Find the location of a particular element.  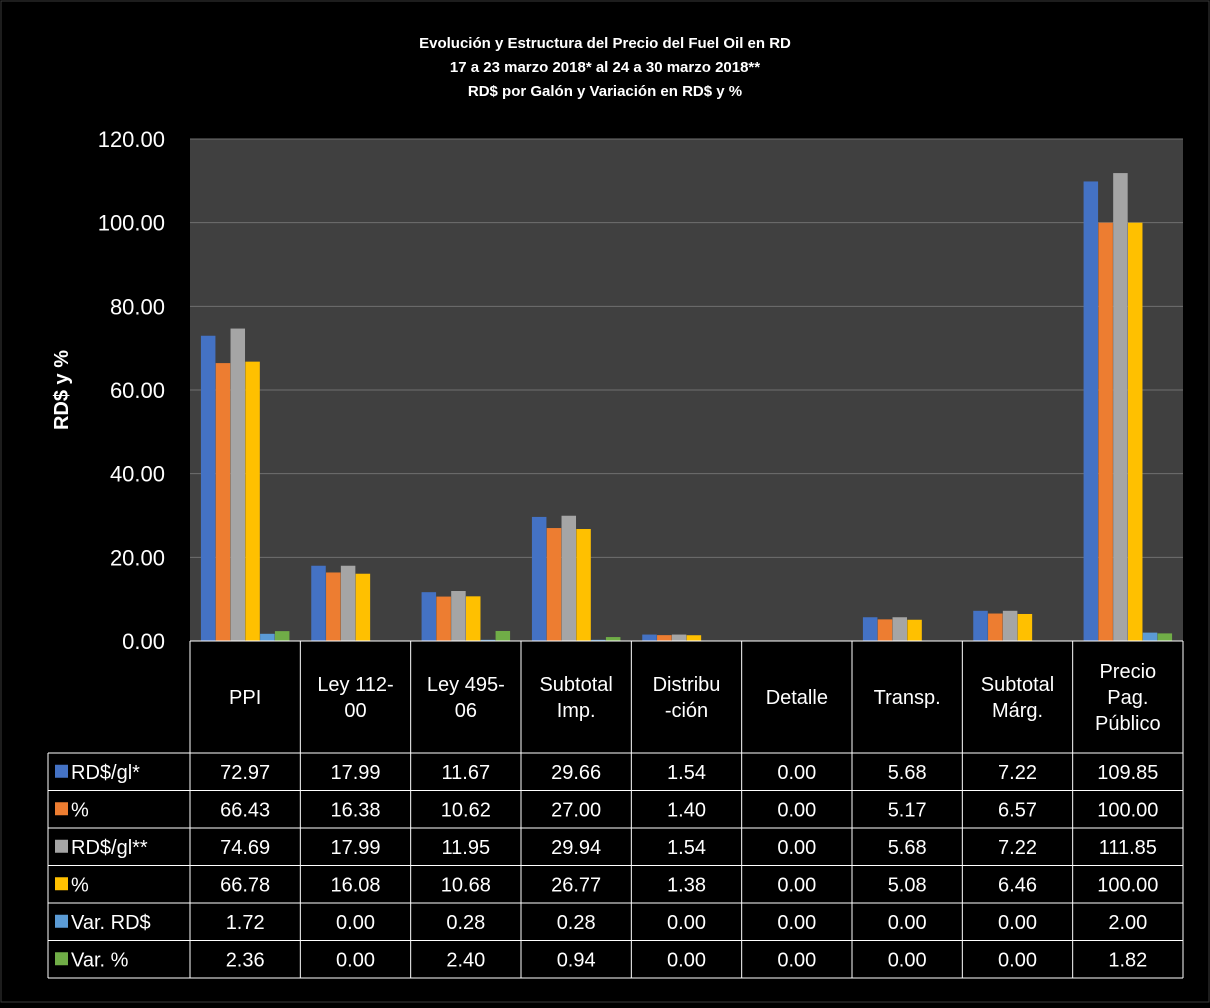

data-label: 7.22 is located at coordinates (1017, 848).